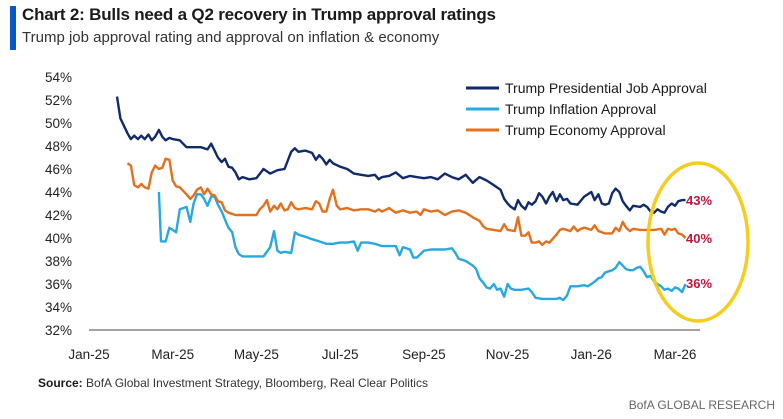 The image size is (783, 419). I want to click on x-tick-label: Mar-25, so click(172, 354).